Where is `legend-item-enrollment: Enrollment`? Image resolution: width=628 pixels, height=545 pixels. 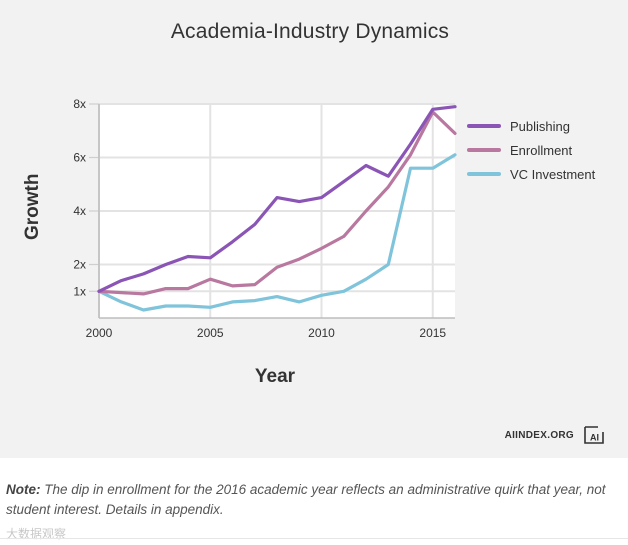
legend-item-enrollment: Enrollment is located at coordinates (531, 150).